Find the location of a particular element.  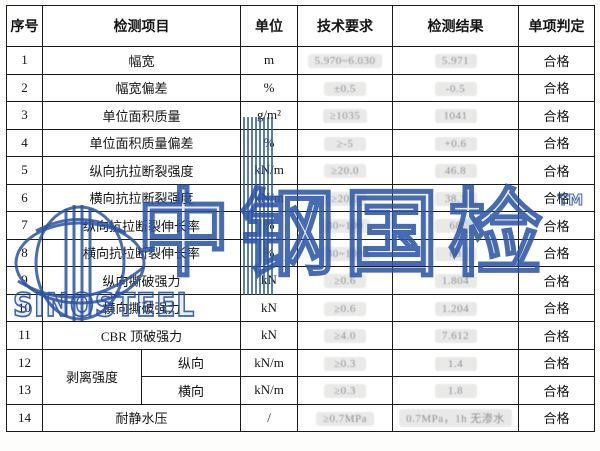

blurred-value: 1.8 is located at coordinates (455, 391).